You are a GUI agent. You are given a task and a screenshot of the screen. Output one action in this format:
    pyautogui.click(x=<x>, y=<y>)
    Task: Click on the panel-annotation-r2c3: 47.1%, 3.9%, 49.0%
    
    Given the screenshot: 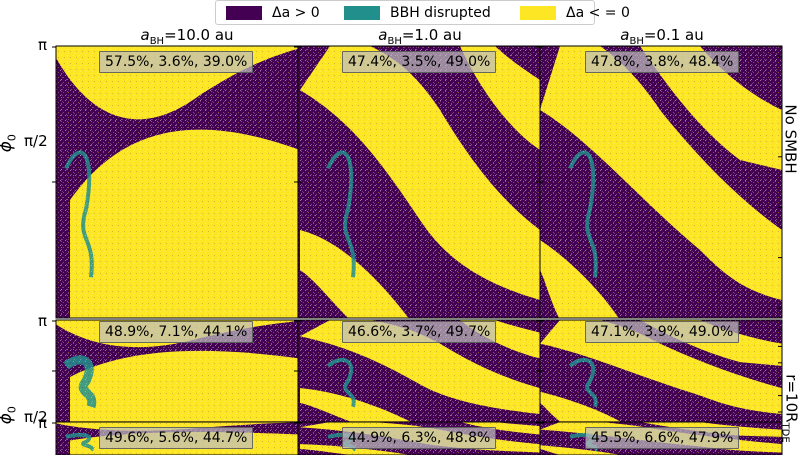 What is the action you would take?
    pyautogui.click(x=662, y=332)
    